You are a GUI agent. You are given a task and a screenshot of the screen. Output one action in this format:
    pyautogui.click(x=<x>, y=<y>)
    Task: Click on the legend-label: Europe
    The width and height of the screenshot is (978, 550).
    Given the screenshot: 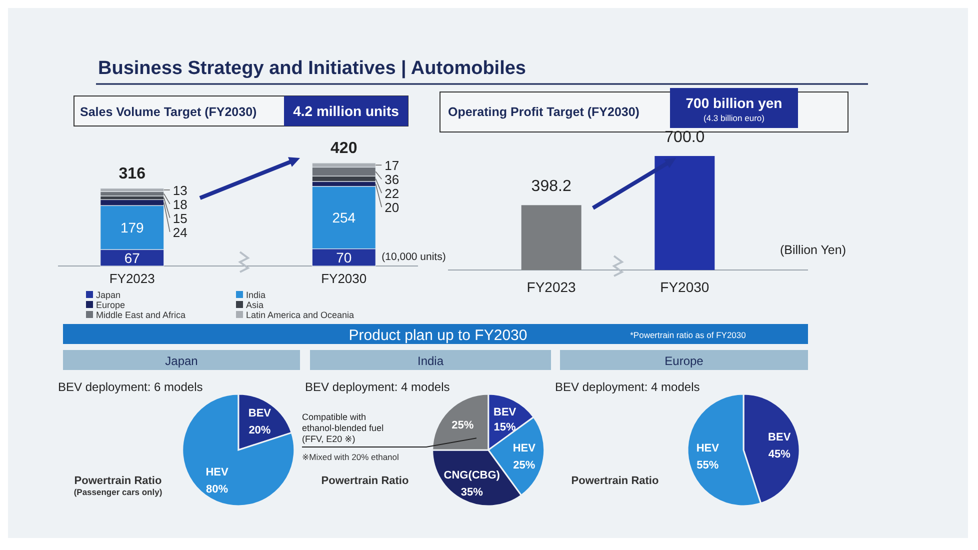 What is the action you would take?
    pyautogui.click(x=111, y=305)
    